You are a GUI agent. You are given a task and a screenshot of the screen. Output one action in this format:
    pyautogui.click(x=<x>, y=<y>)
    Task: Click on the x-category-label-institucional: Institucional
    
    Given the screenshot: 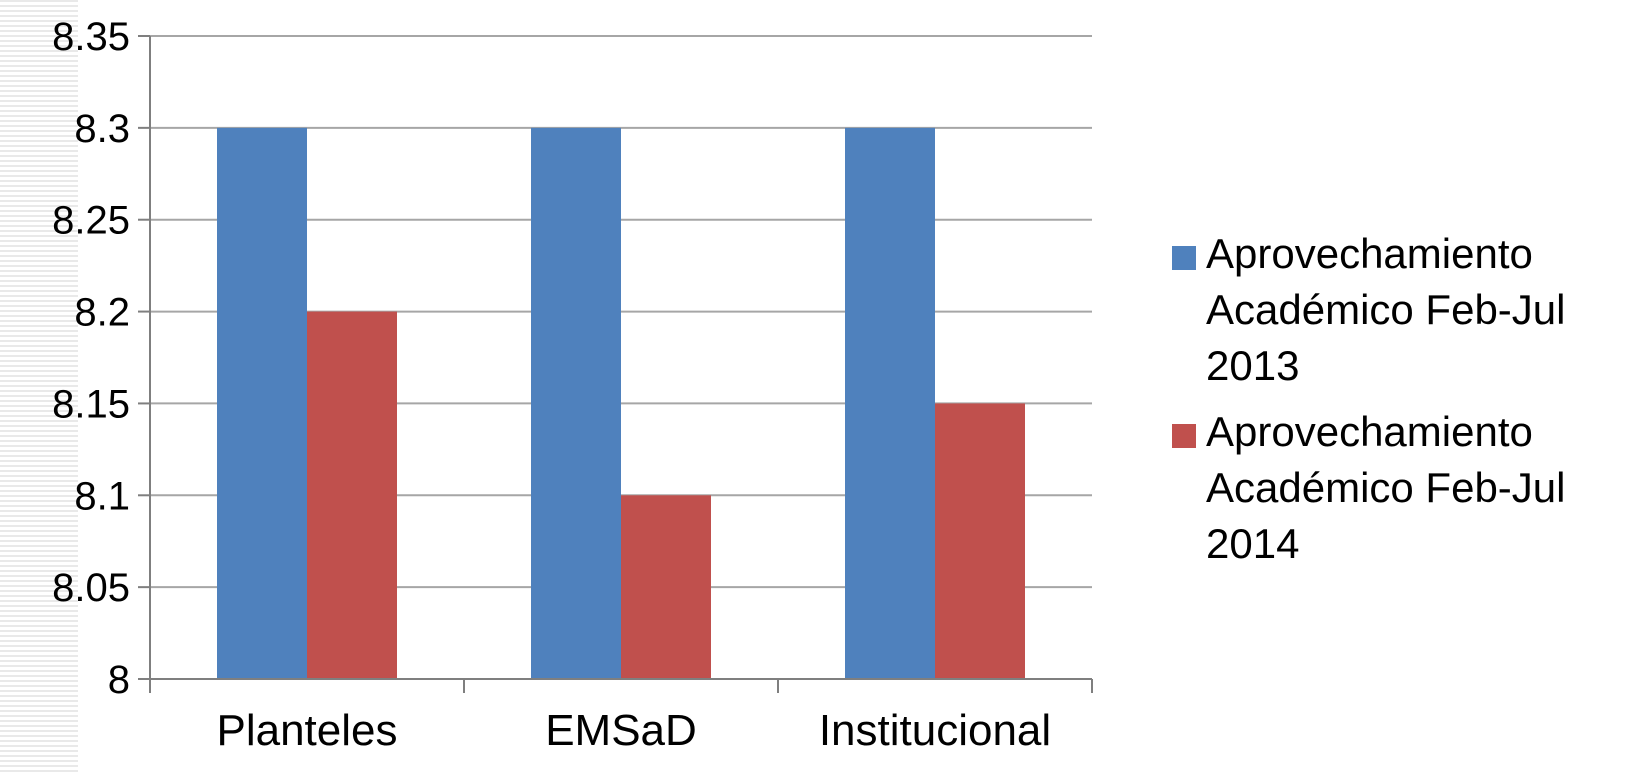 What is the action you would take?
    pyautogui.click(x=935, y=730)
    